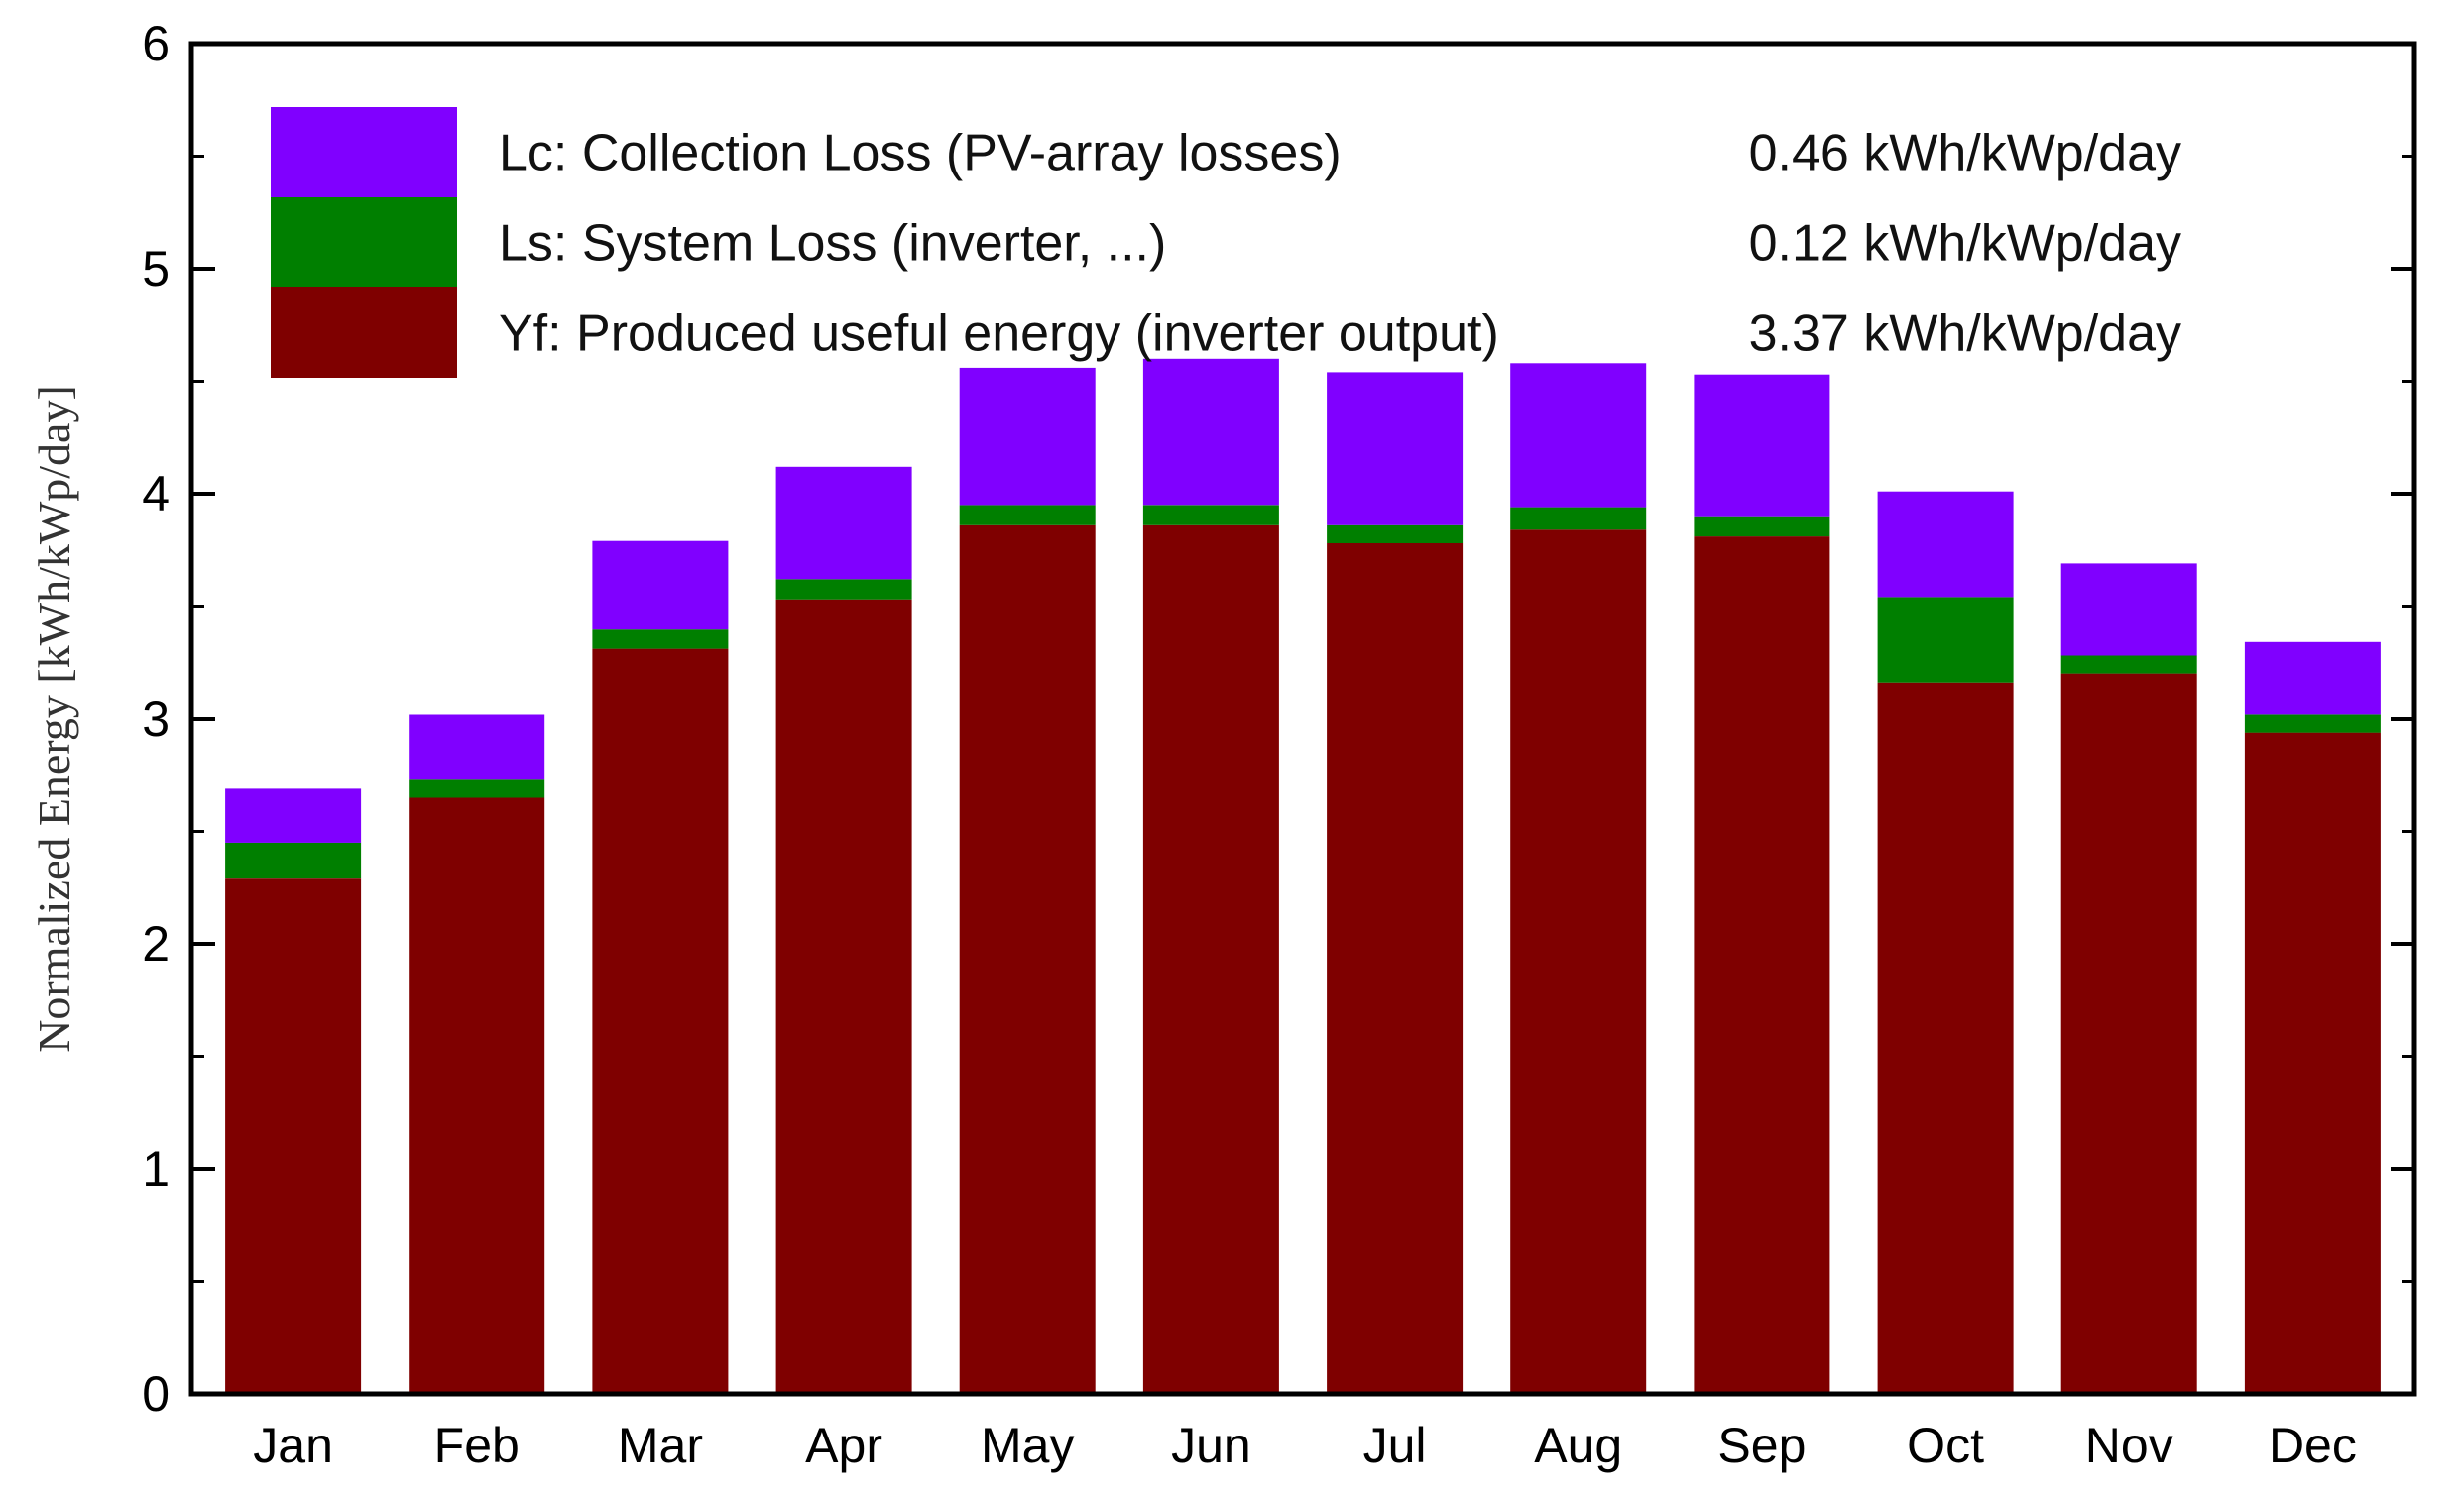 Image resolution: width=2464 pixels, height=1494 pixels. I want to click on x-tick-label-jan: Jan, so click(293, 1445).